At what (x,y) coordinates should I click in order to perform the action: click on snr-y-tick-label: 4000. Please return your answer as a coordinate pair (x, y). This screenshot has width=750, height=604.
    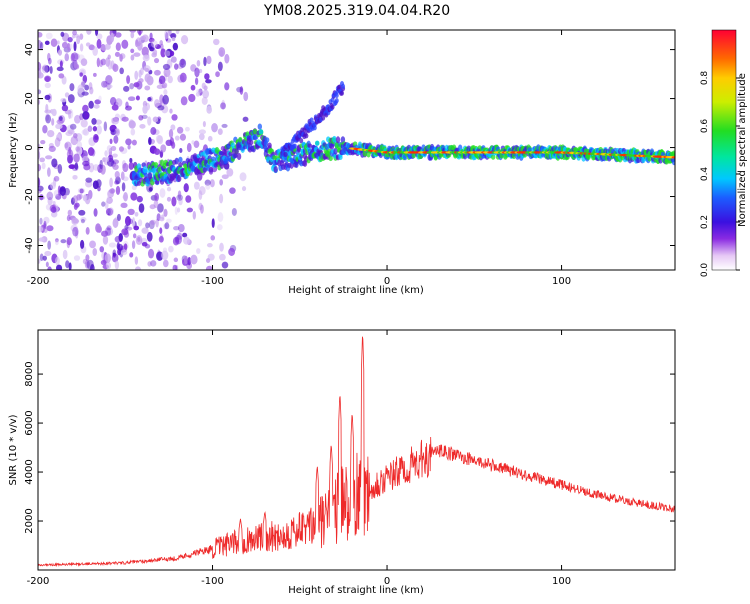
    Looking at the image, I should click on (29, 471).